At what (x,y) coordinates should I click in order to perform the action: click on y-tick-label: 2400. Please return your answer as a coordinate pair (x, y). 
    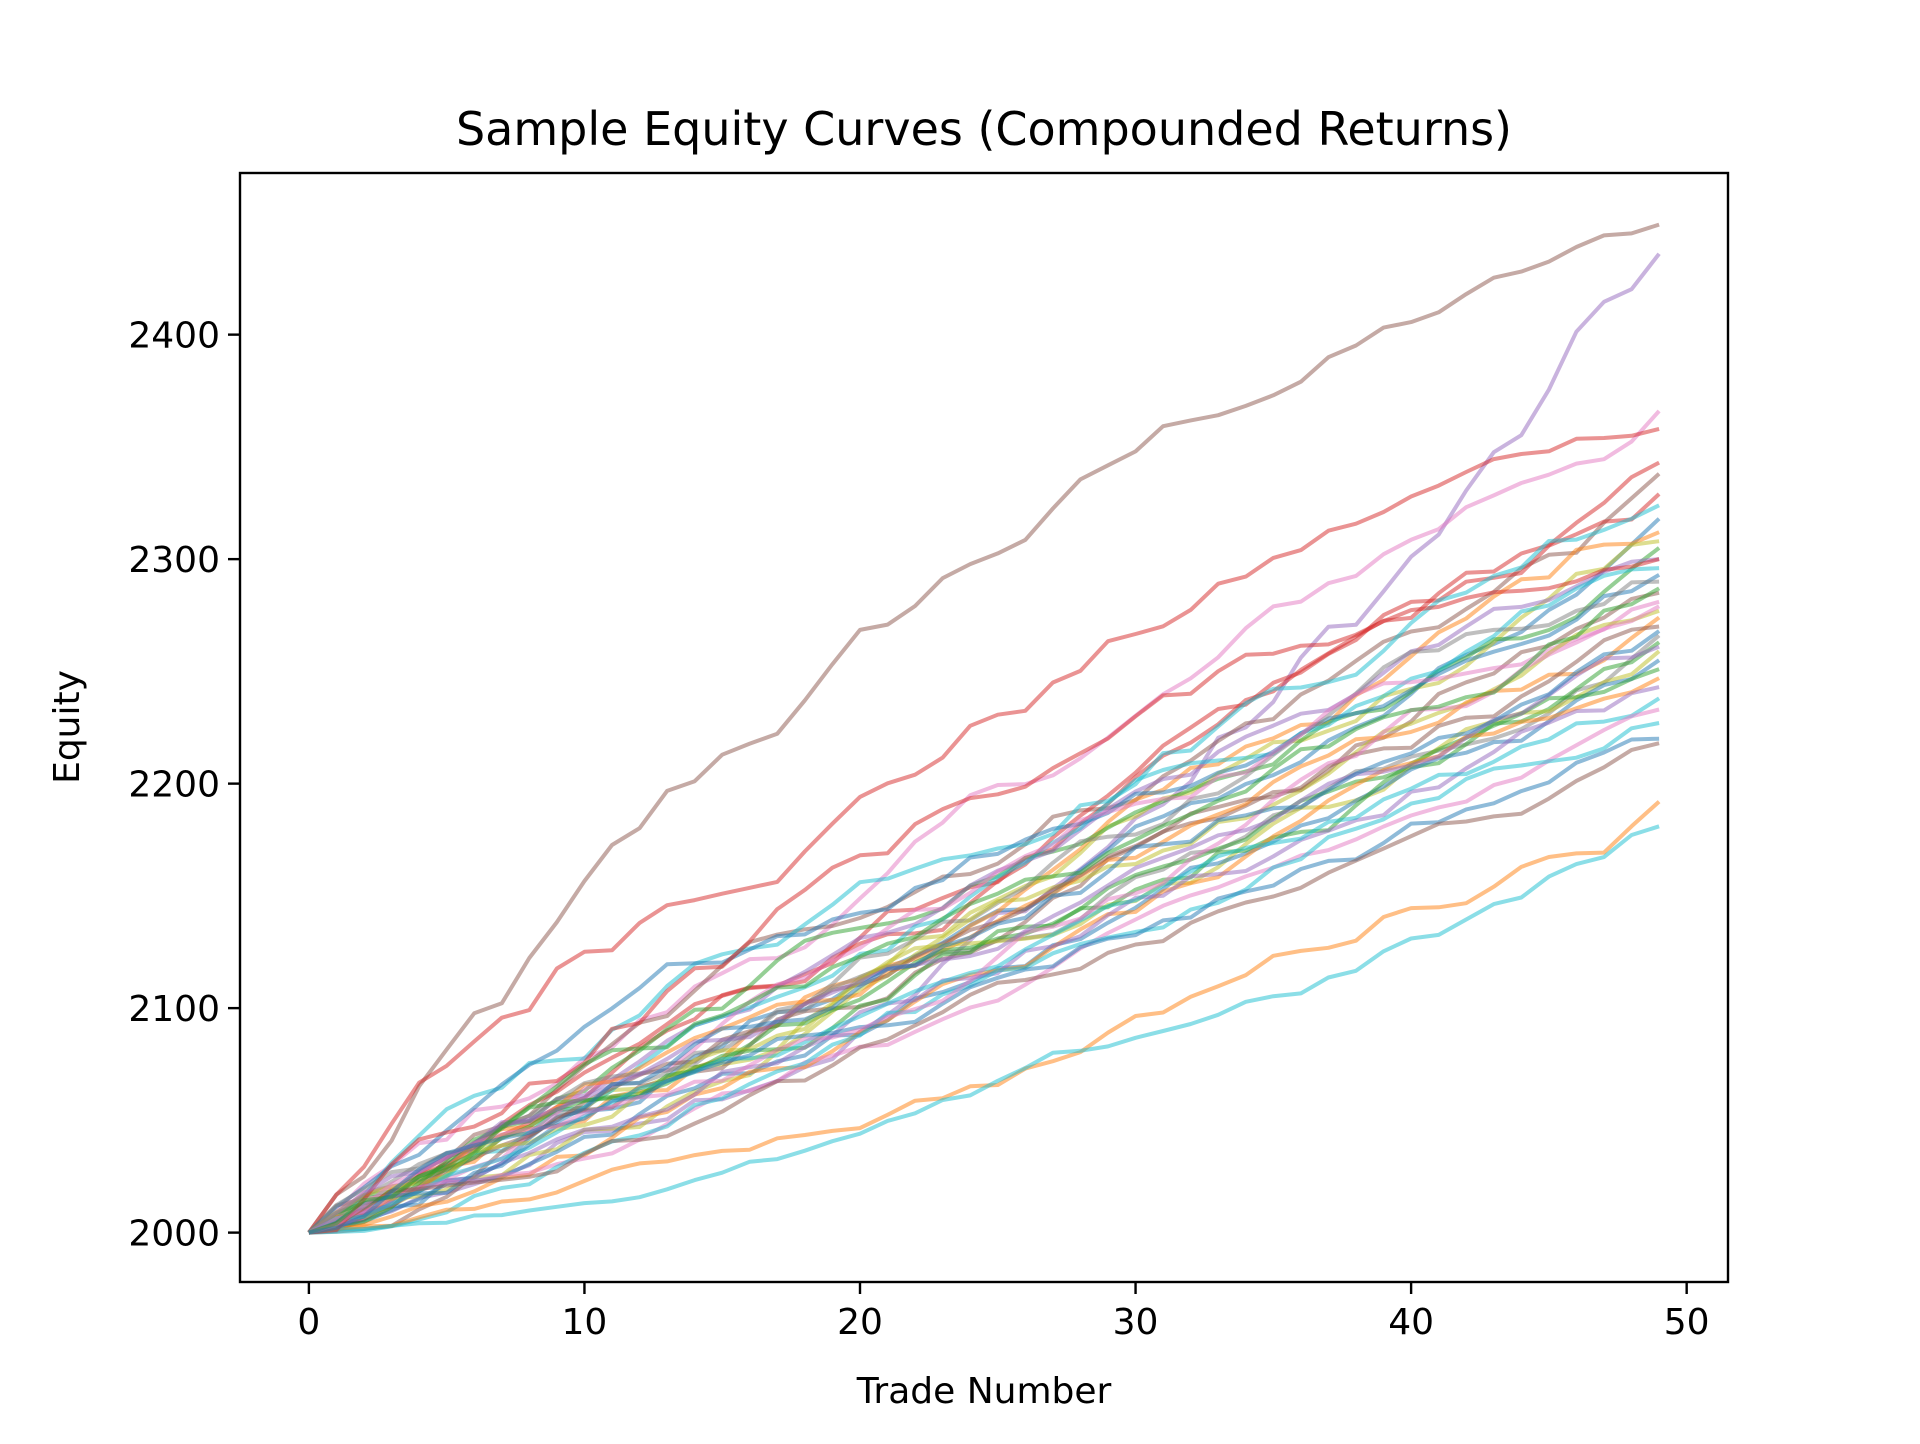
    Looking at the image, I should click on (174, 336).